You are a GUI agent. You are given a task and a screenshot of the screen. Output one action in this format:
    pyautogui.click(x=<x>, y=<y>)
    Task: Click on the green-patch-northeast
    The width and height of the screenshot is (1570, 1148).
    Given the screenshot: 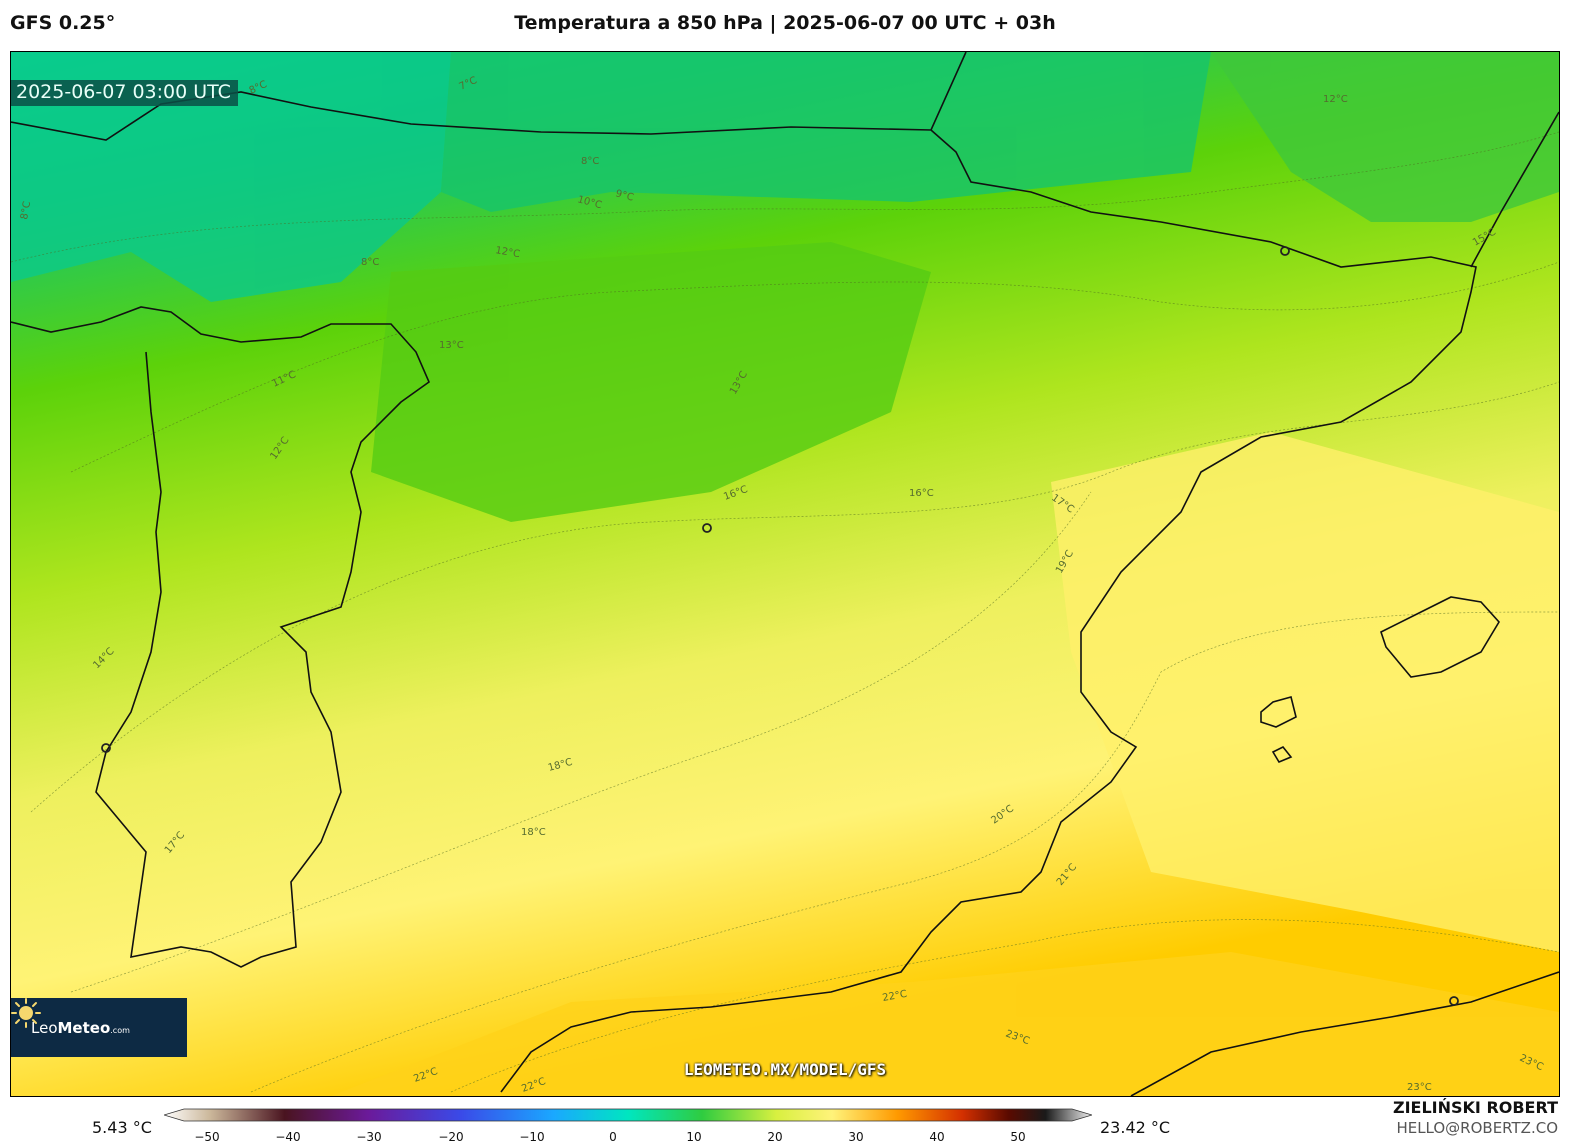 What is the action you would take?
    pyautogui.click(x=1385, y=137)
    